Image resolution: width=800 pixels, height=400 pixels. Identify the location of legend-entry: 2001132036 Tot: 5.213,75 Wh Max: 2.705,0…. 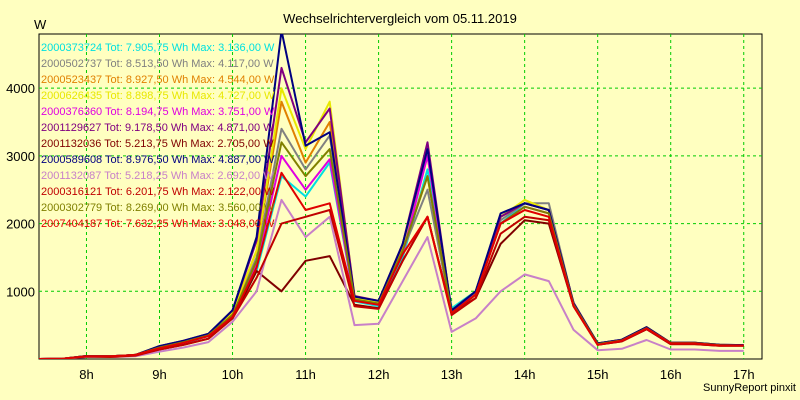
(157, 144).